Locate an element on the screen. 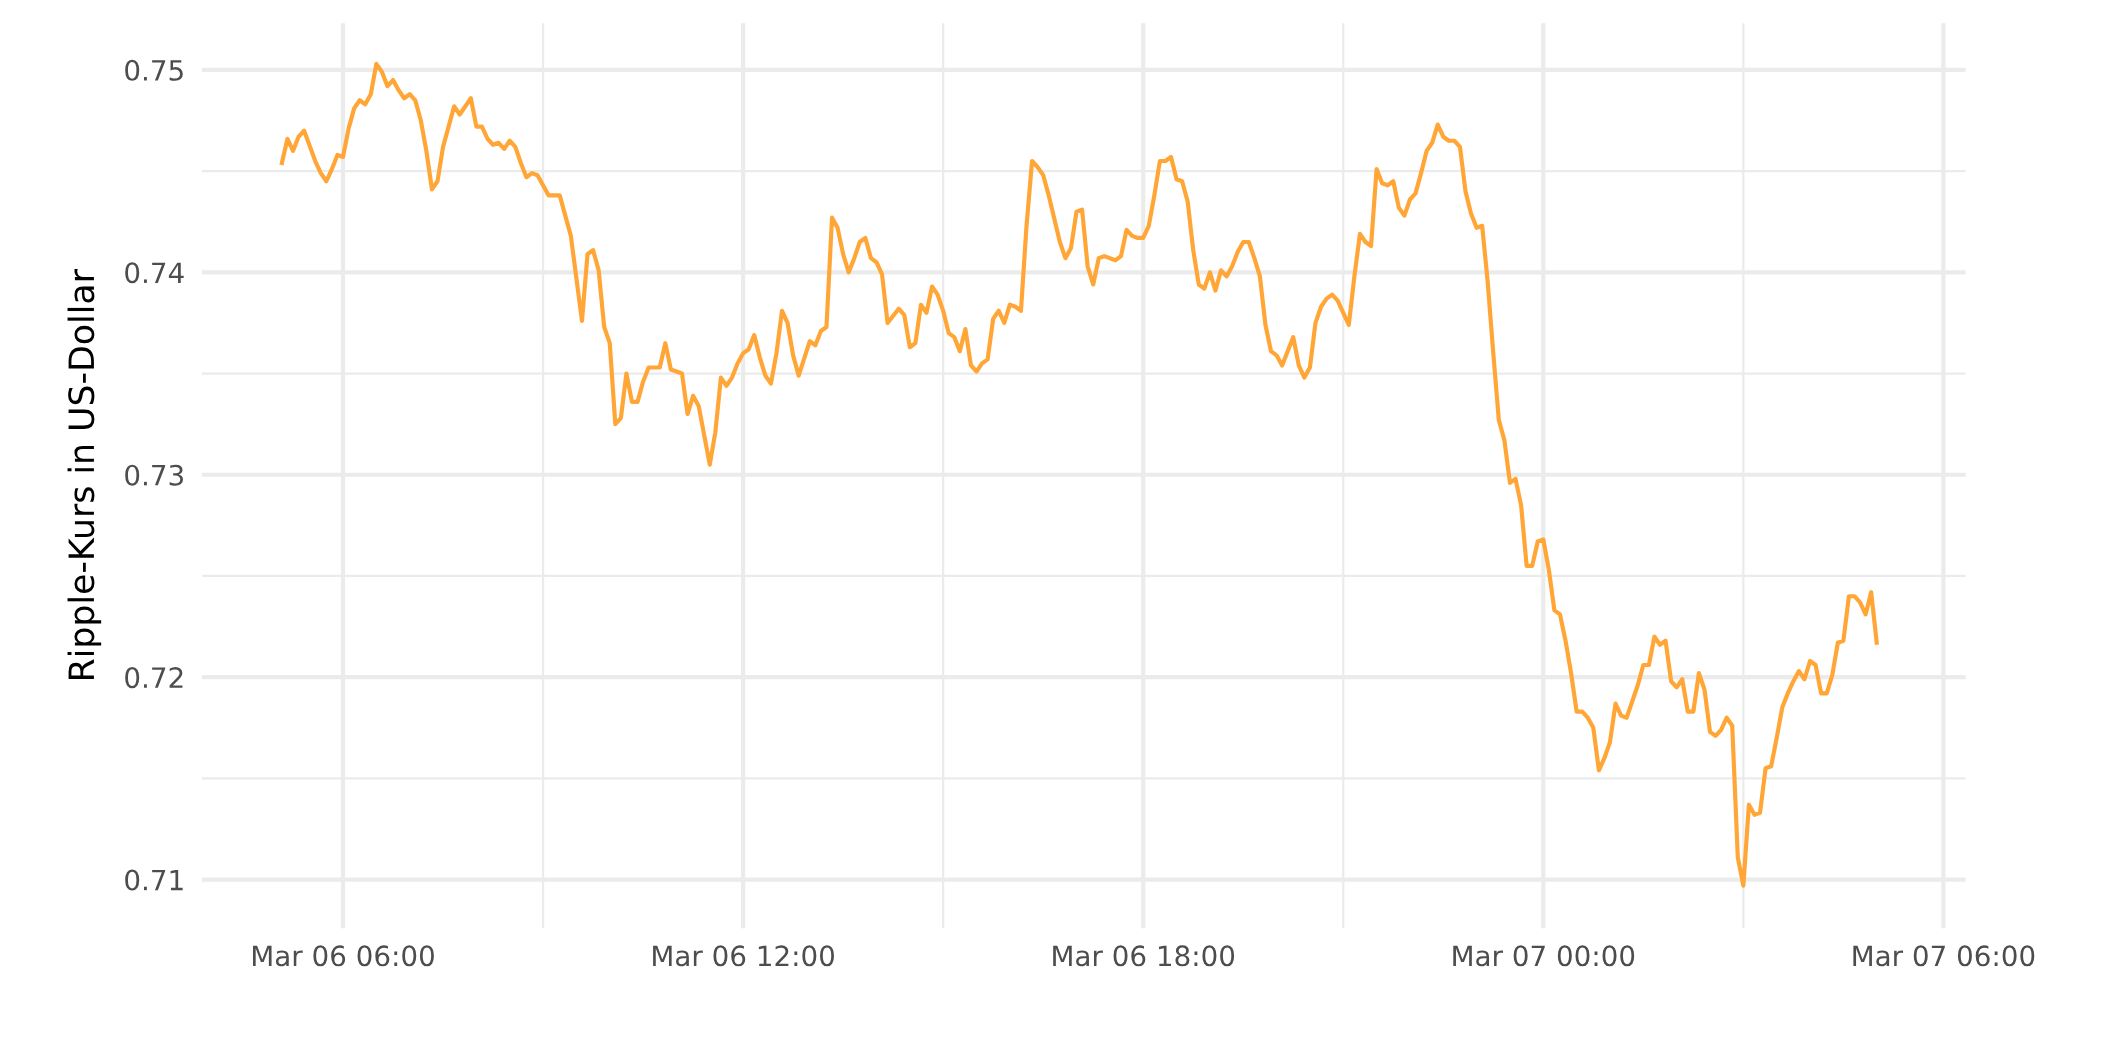 The height and width of the screenshot is (1062, 2125). y-axis-title: Ripple-Kurs in US-Dollar is located at coordinates (84, 474).